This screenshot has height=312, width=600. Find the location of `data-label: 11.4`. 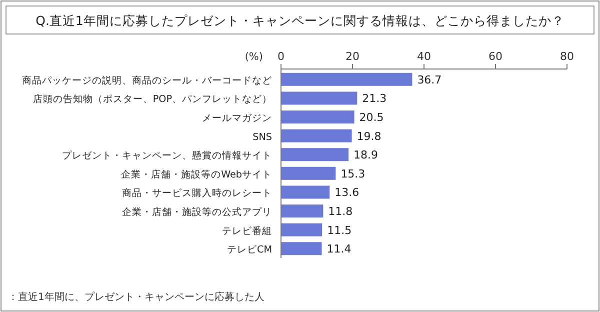

data-label: 11.4 is located at coordinates (339, 249).